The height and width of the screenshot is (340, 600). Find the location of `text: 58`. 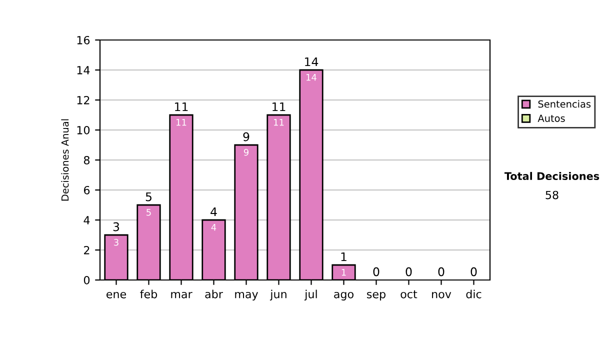

text: 58 is located at coordinates (552, 195).